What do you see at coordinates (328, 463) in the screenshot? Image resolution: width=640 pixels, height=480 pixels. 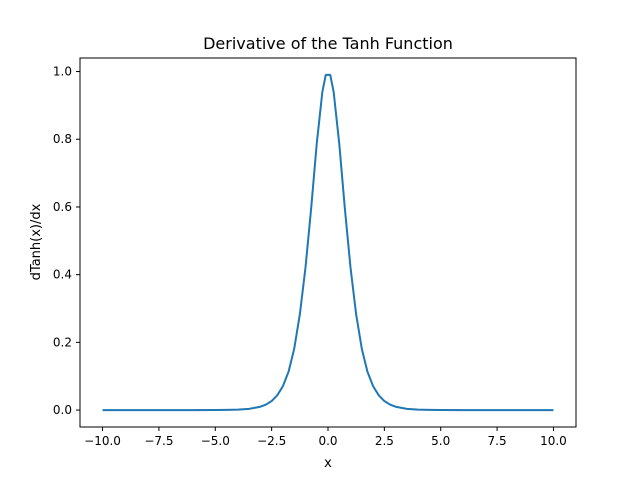 I see `x-axis-label: x` at bounding box center [328, 463].